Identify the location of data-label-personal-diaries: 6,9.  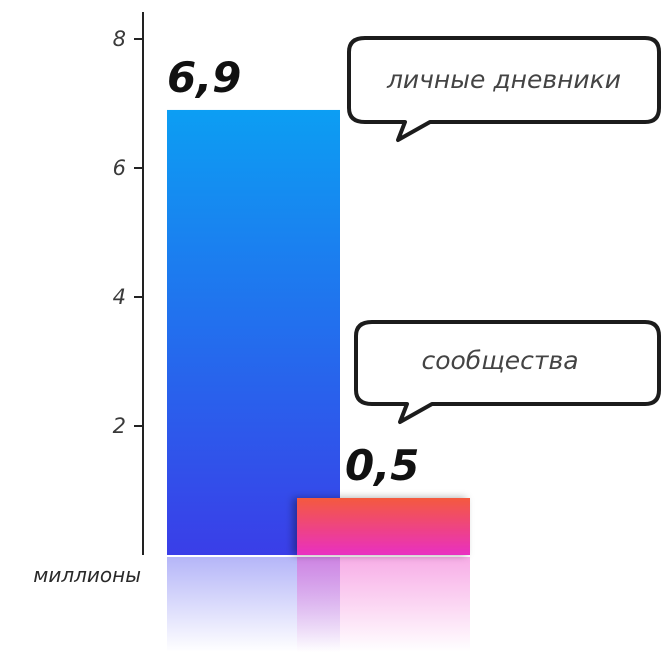
(204, 77).